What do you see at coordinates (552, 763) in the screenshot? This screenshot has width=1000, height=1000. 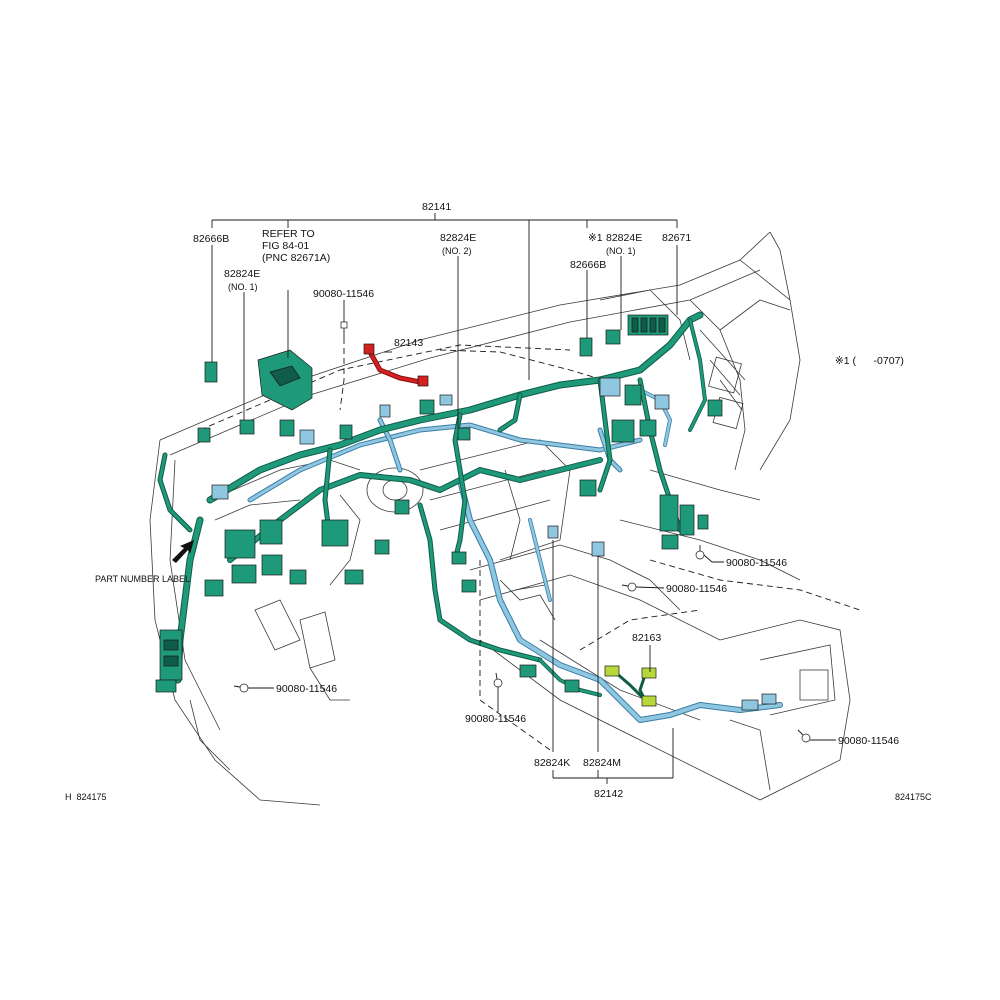 I see `label-clamp-k: 82824K` at bounding box center [552, 763].